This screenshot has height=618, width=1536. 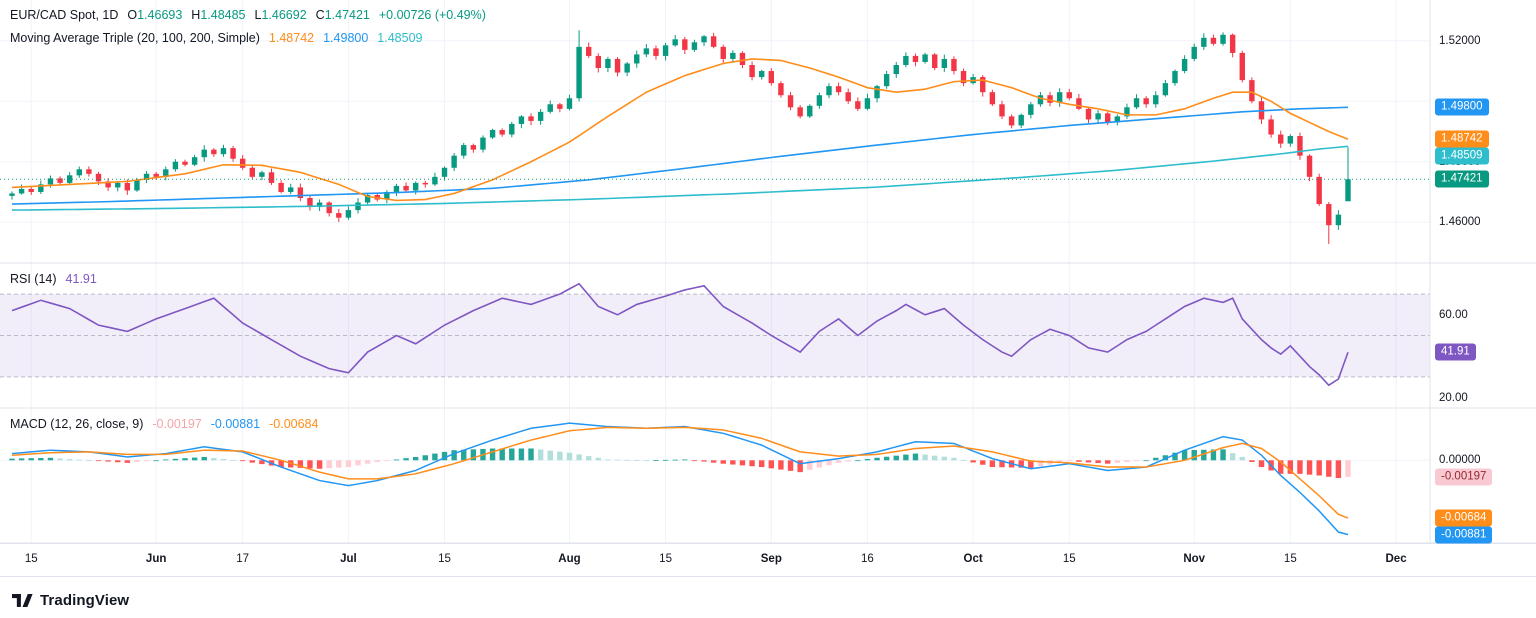 I want to click on time-tick: 16, so click(x=867, y=559).